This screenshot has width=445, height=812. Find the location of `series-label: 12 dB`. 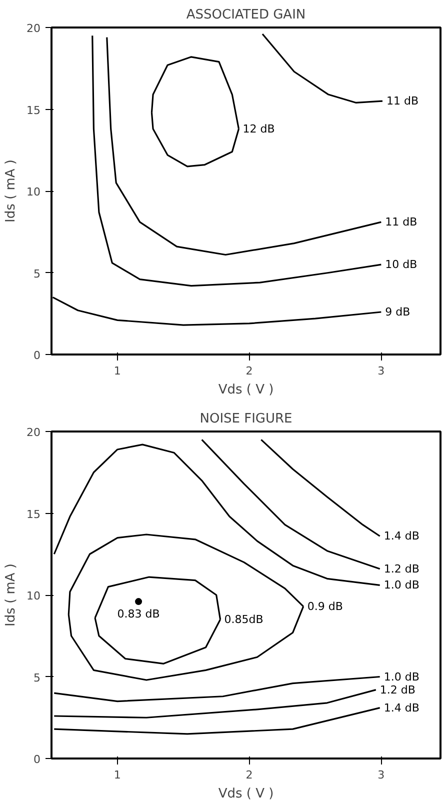

series-label: 12 dB is located at coordinates (258, 129).